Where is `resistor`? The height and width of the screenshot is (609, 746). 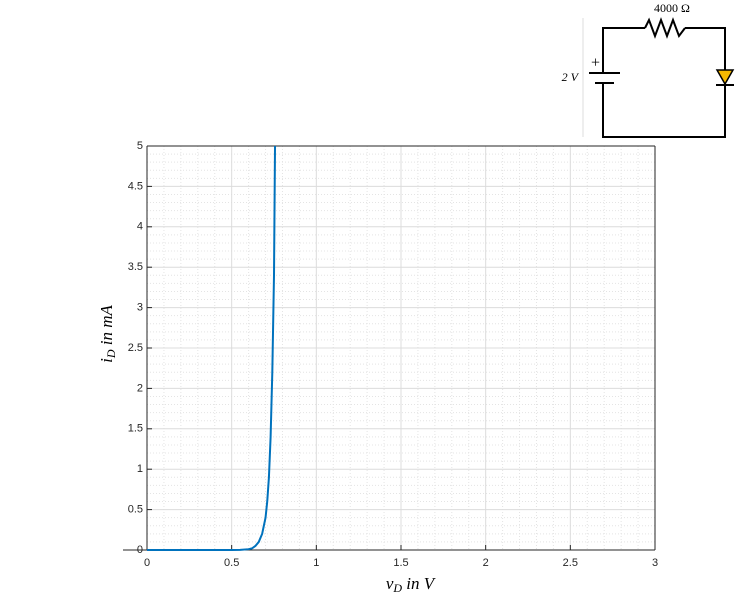 resistor is located at coordinates (665, 28).